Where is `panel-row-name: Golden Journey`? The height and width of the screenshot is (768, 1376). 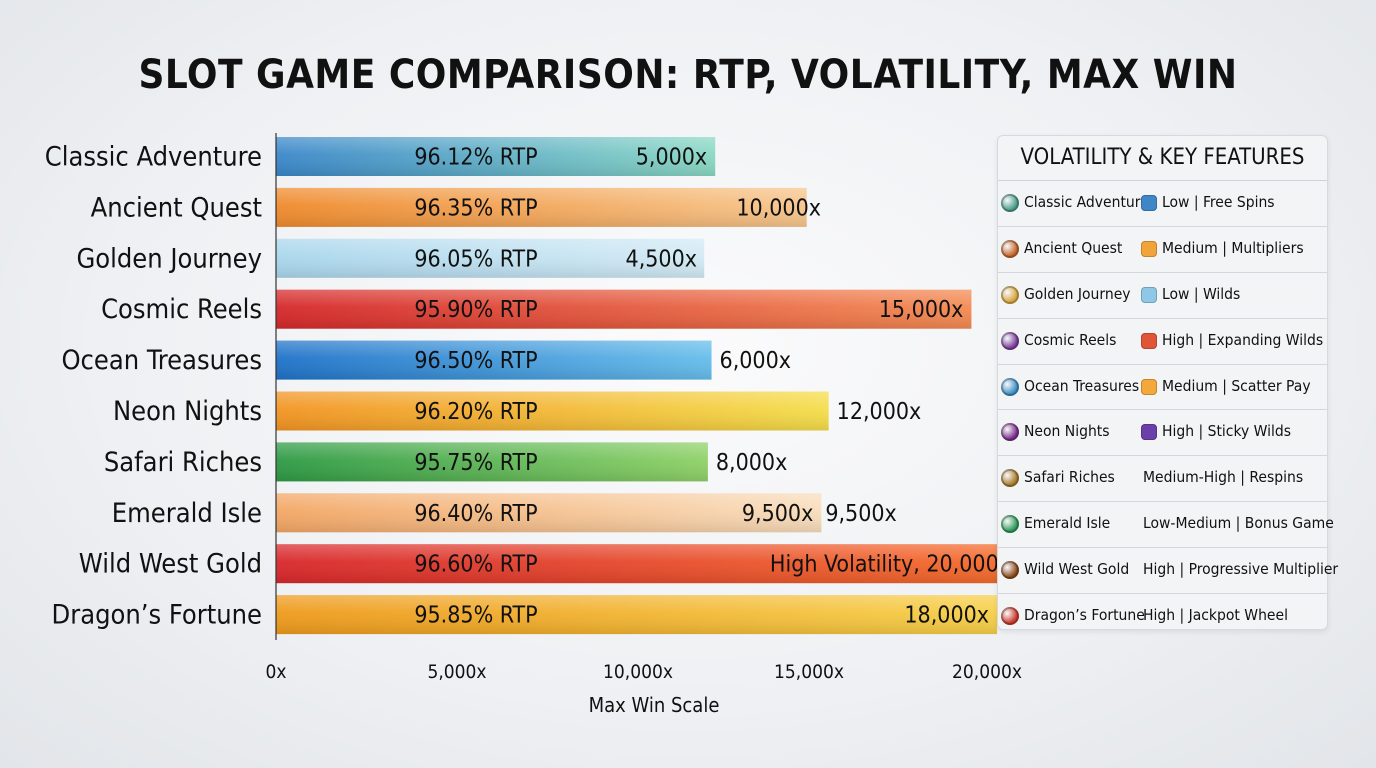 panel-row-name: Golden Journey is located at coordinates (1077, 293).